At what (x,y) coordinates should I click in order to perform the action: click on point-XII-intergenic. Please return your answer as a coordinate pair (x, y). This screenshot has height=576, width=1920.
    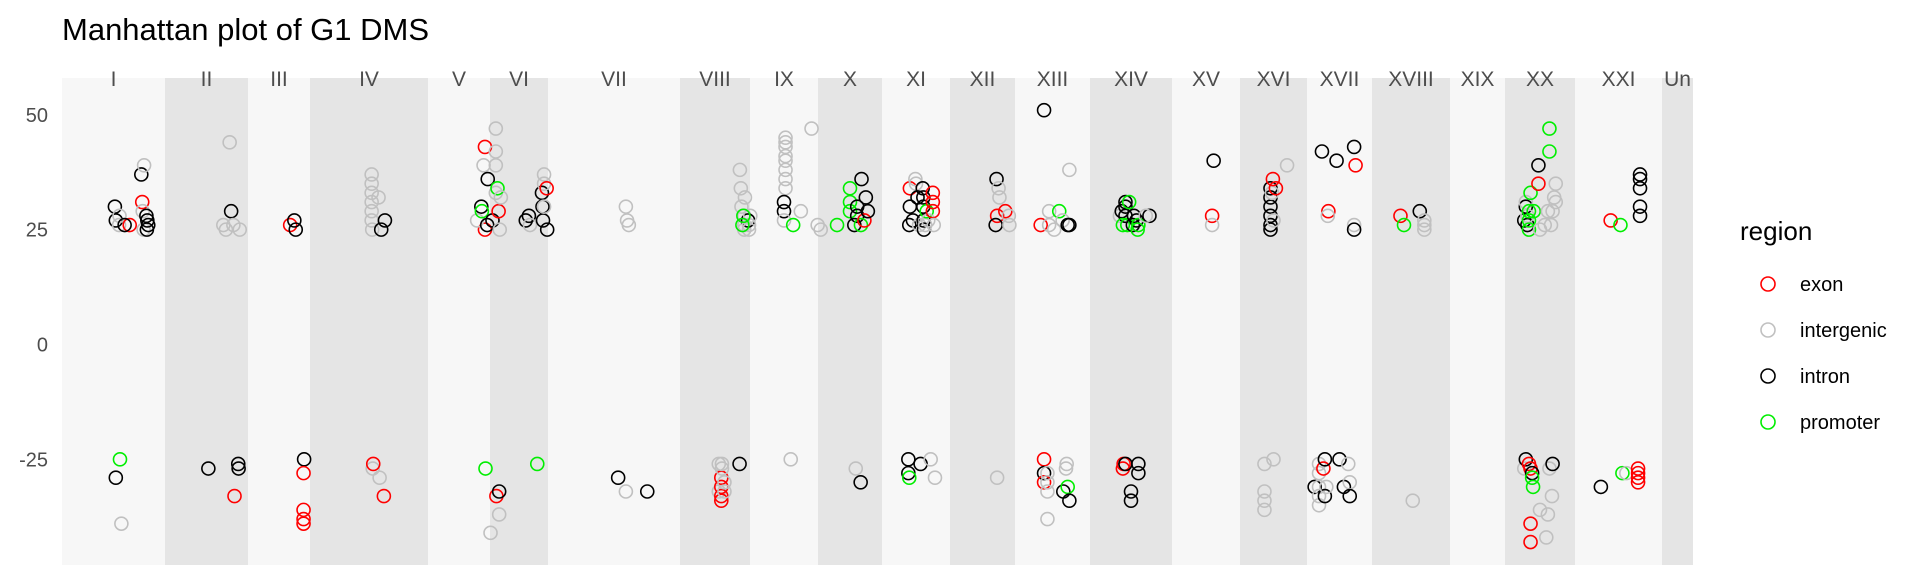
    Looking at the image, I should click on (1009, 216).